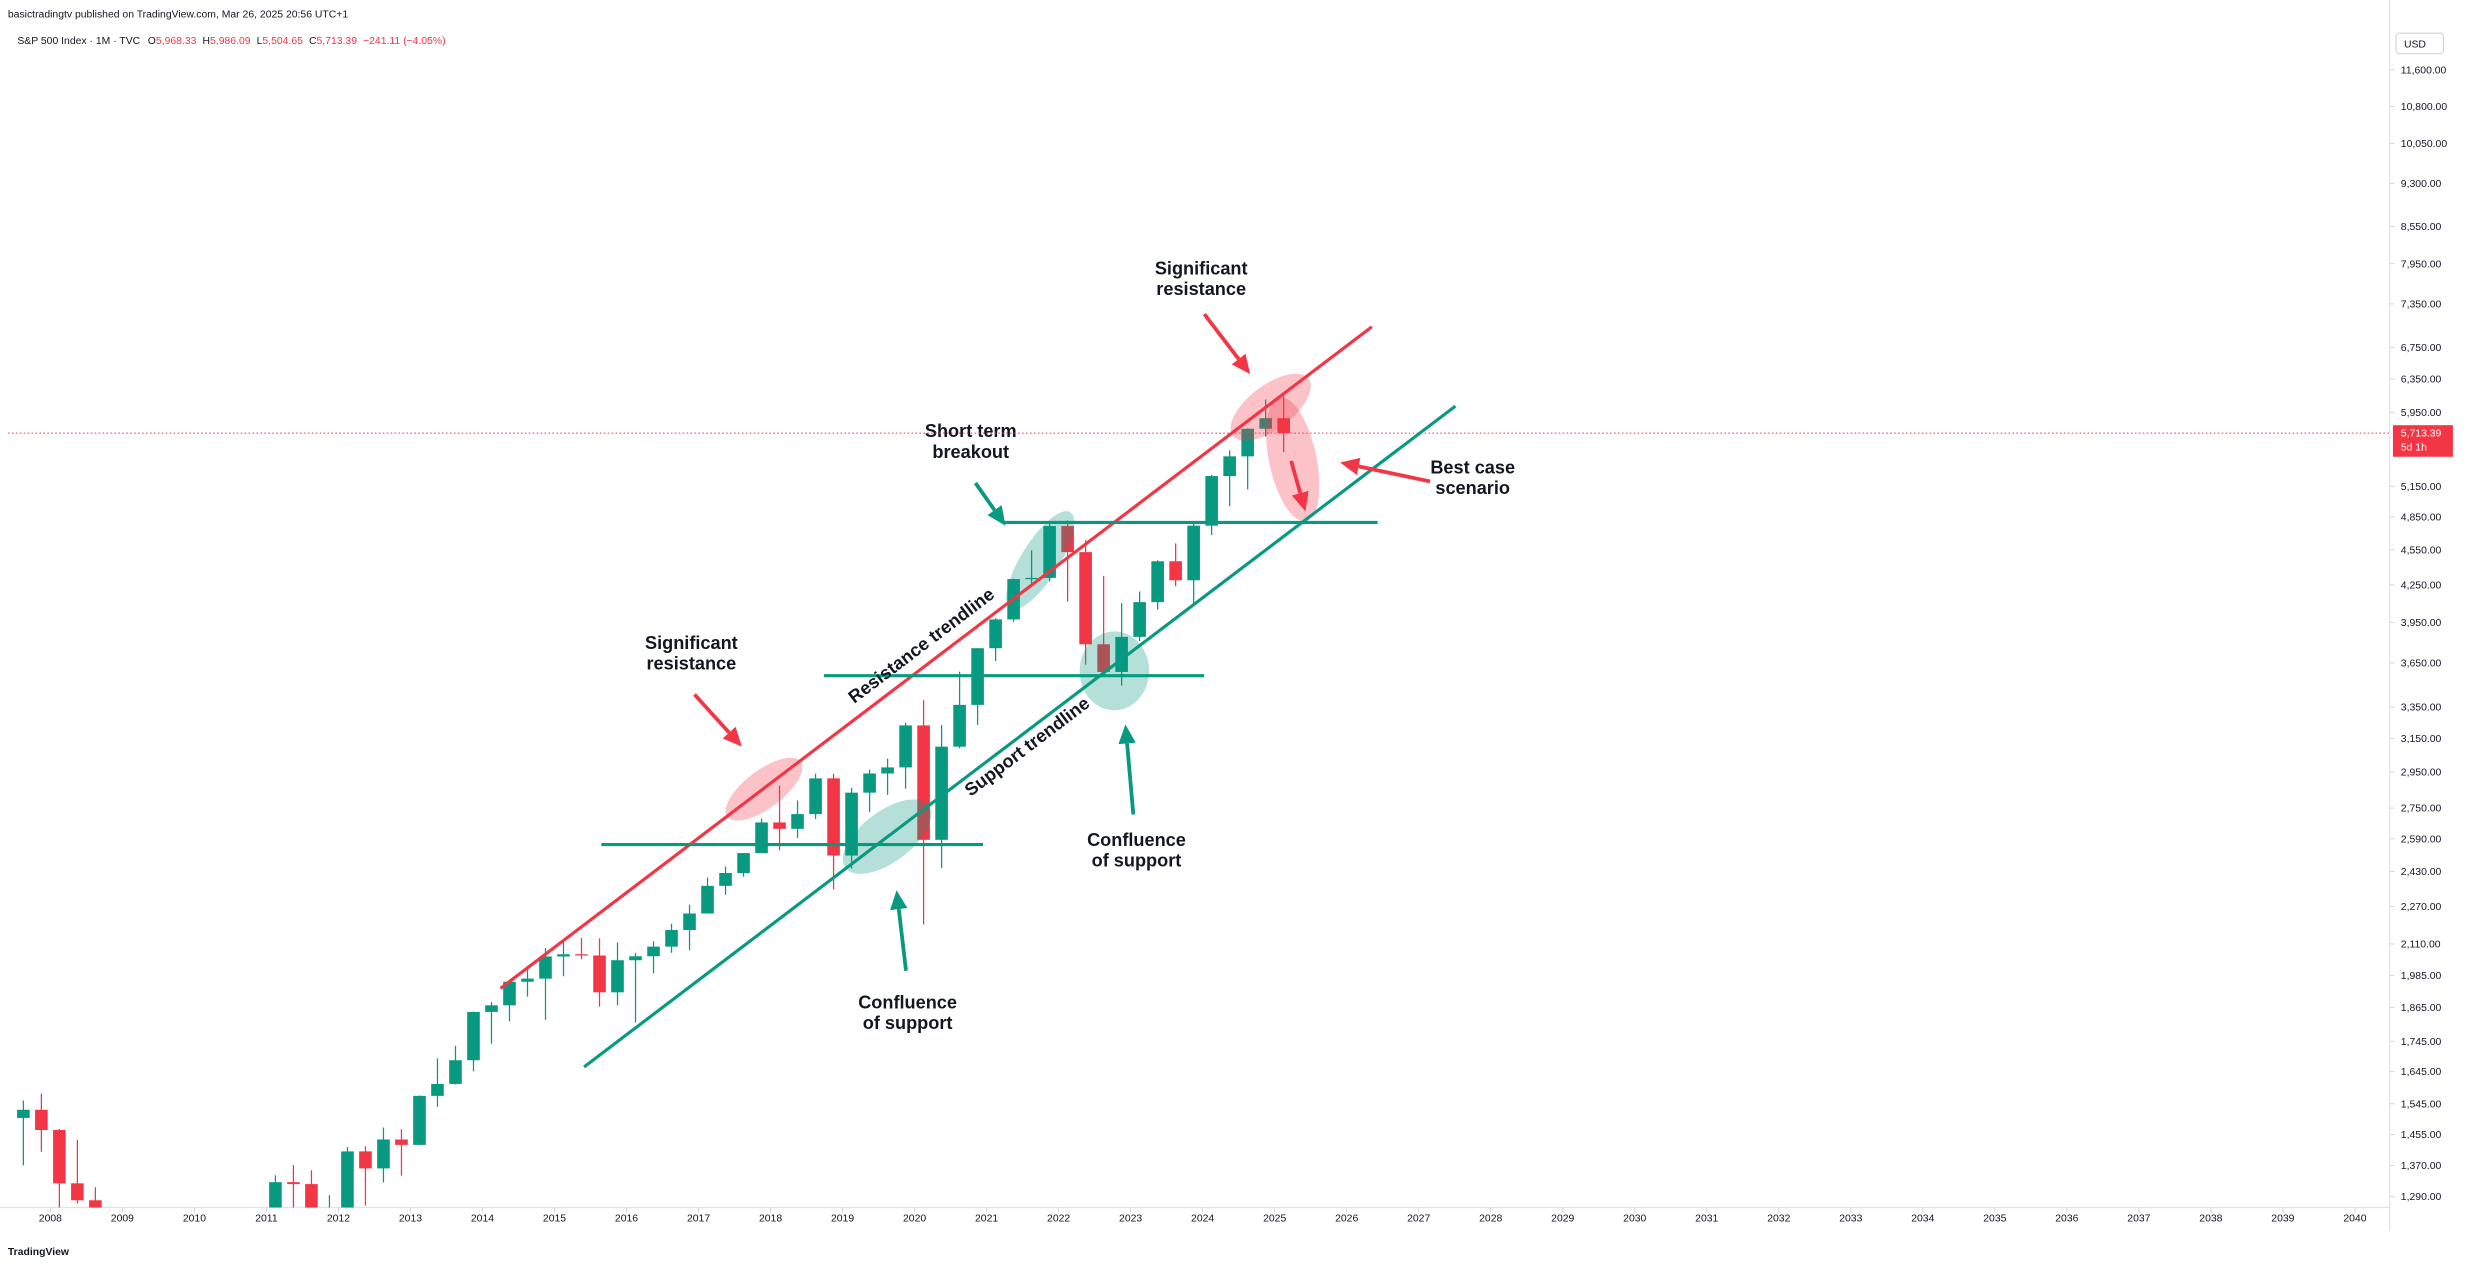 This screenshot has width=2475, height=1268. Describe the element at coordinates (2421, 1042) in the screenshot. I see `y-tick-label: 1,745.00` at that location.